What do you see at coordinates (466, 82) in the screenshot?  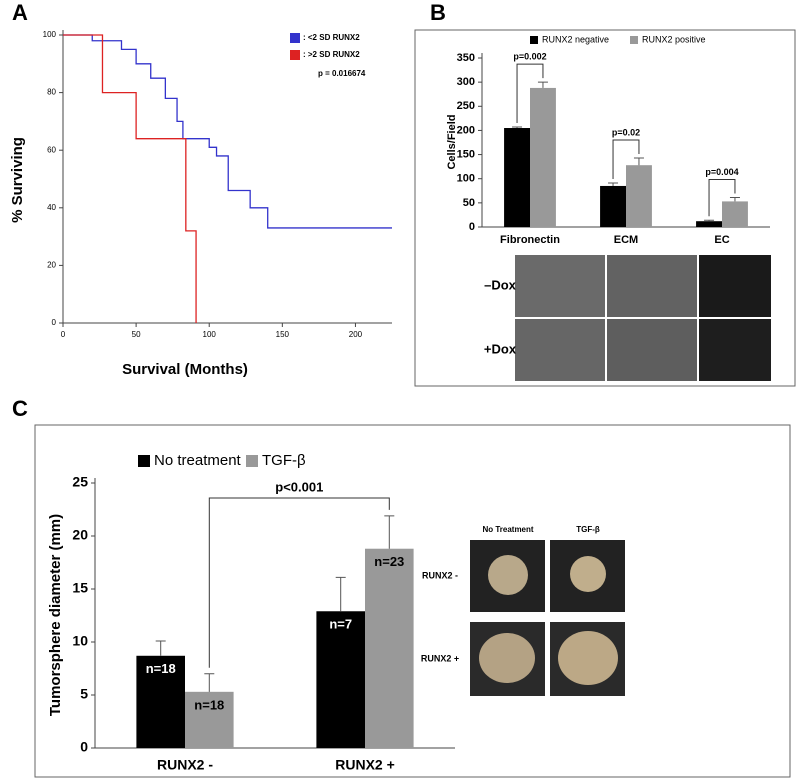 I see `y-tick-label: 300` at bounding box center [466, 82].